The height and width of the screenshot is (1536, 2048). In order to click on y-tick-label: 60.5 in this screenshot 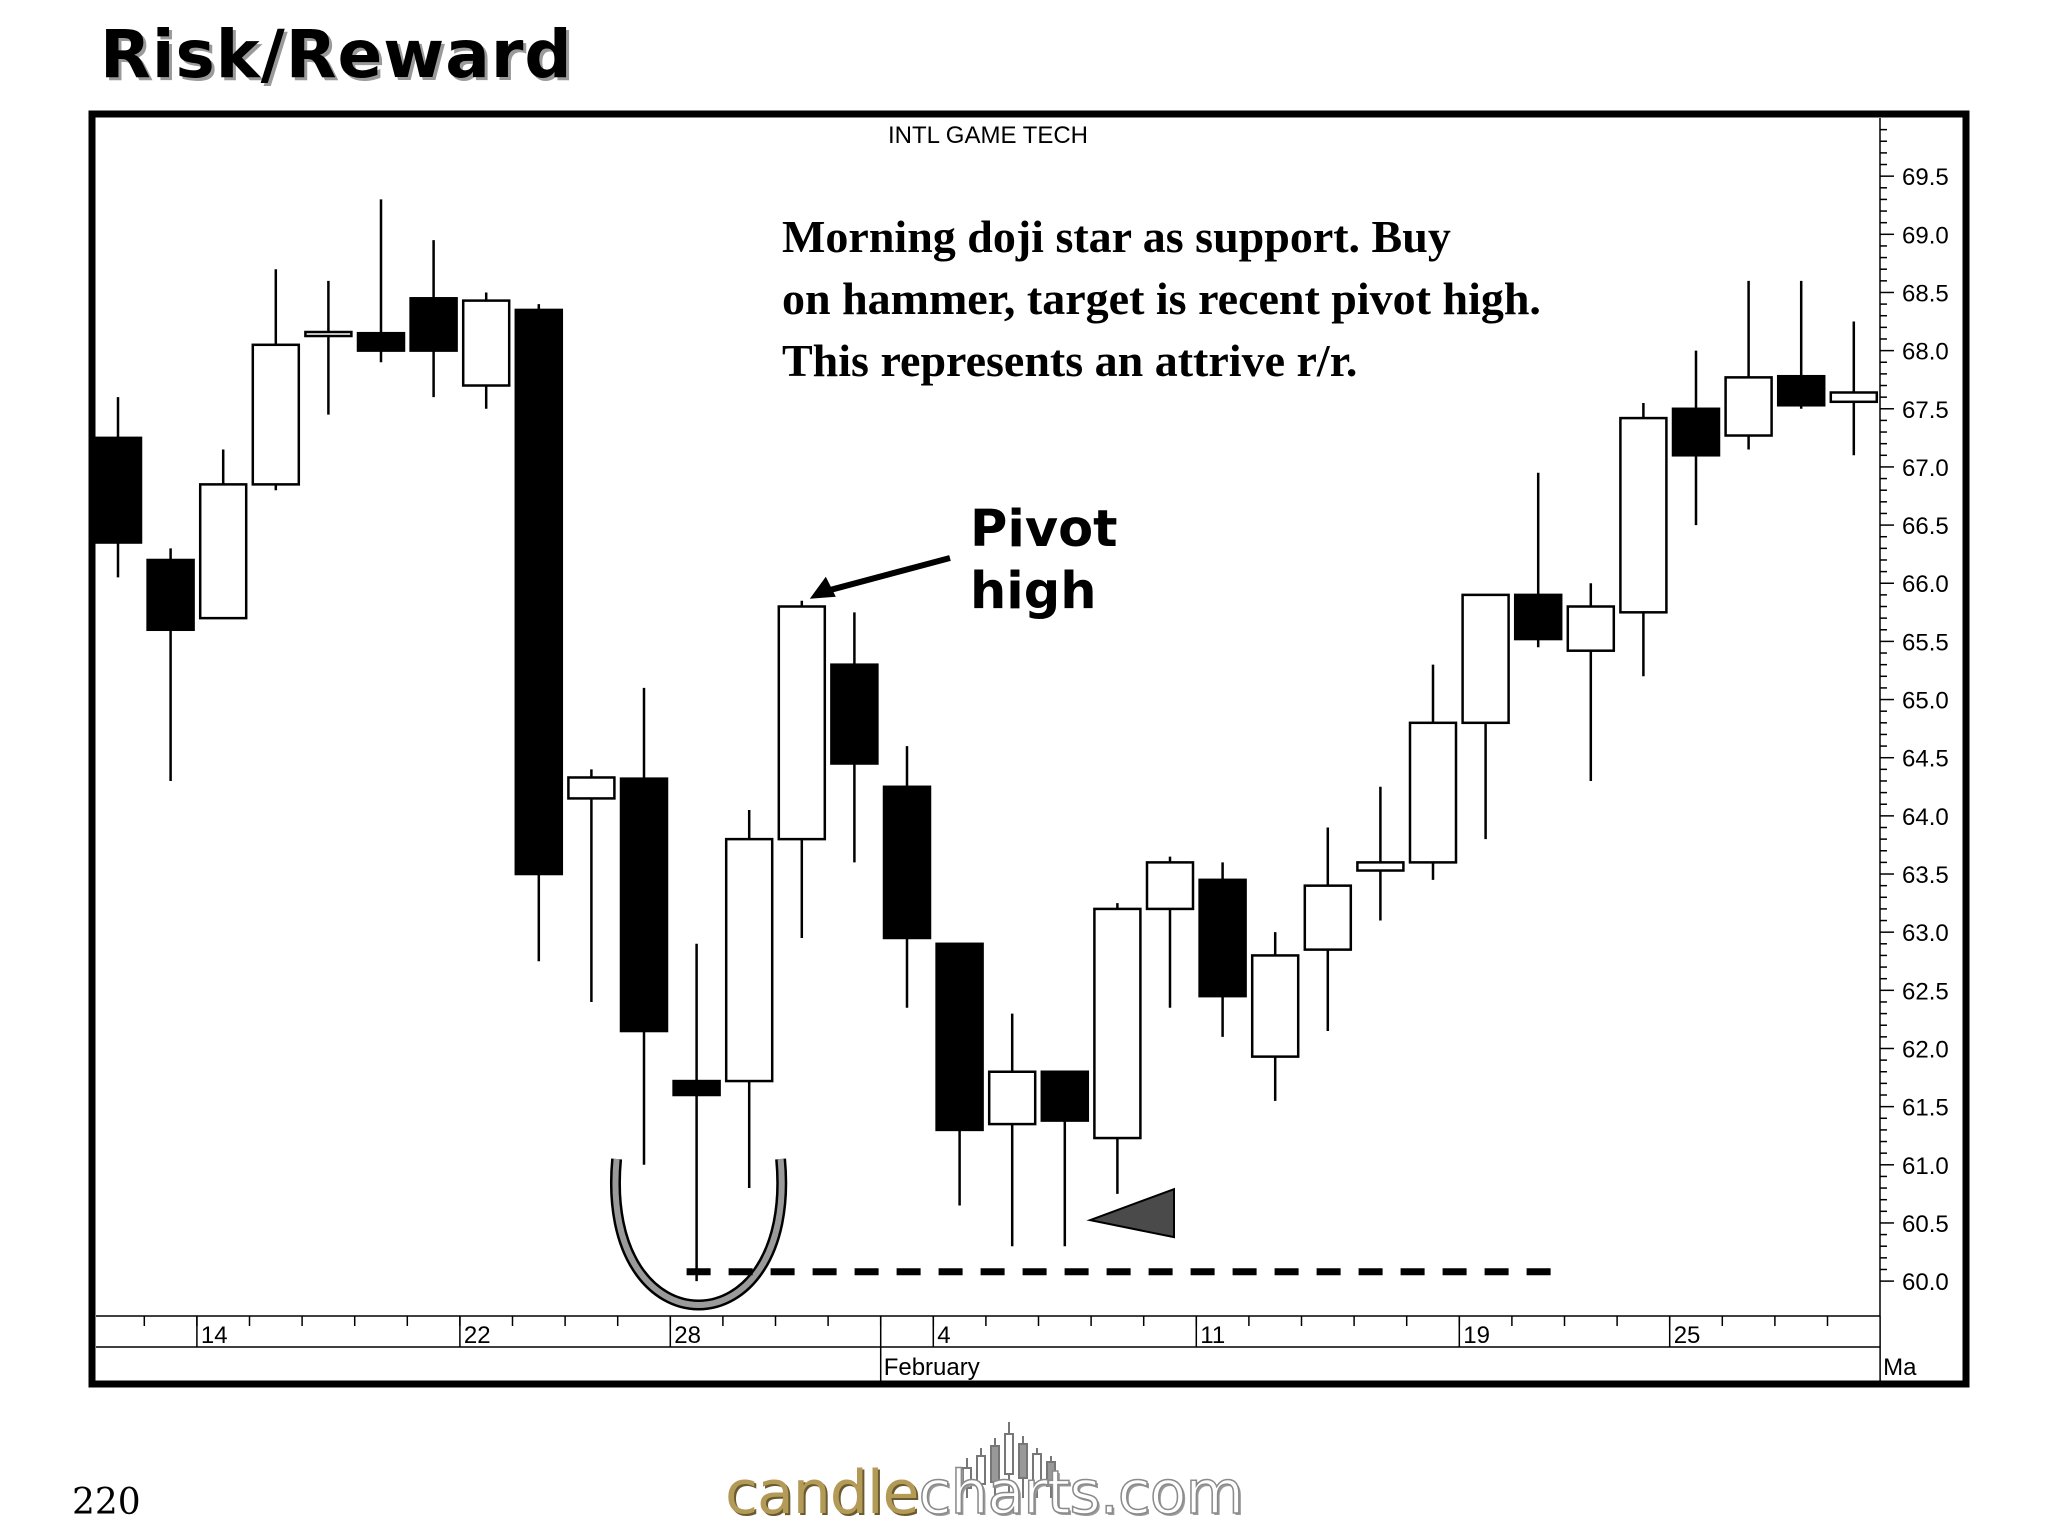, I will do `click(1925, 1224)`.